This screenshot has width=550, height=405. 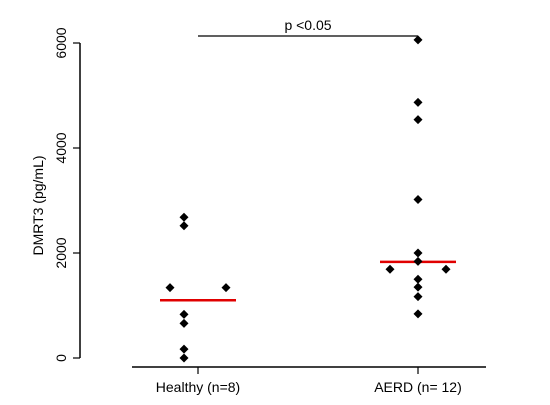 What do you see at coordinates (61, 147) in the screenshot?
I see `y-tick-label: 4000` at bounding box center [61, 147].